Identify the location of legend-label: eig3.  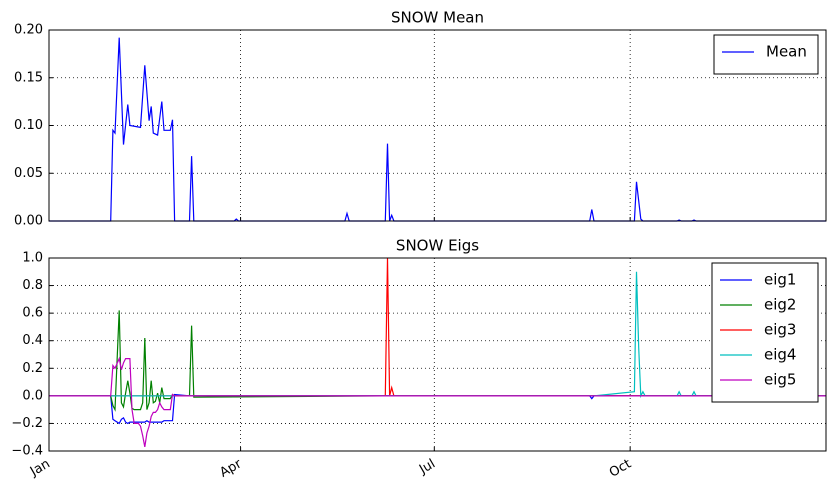
(780, 330).